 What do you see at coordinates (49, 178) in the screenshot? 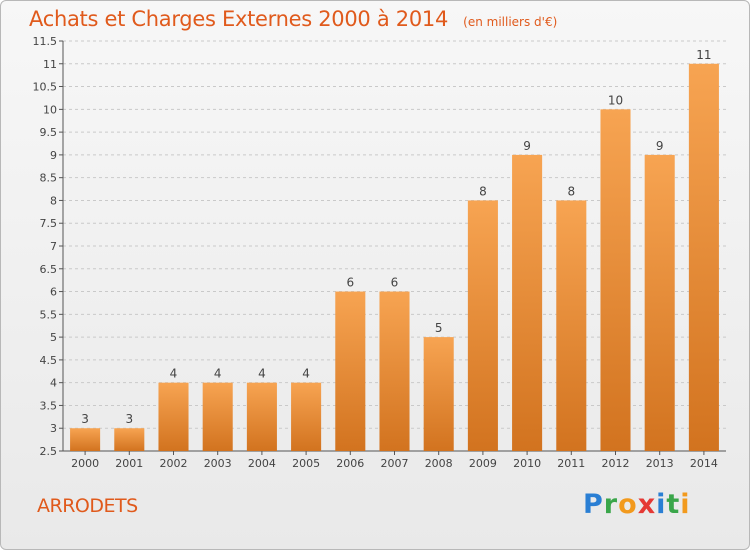
I see `y-tick-label: 8.5` at bounding box center [49, 178].